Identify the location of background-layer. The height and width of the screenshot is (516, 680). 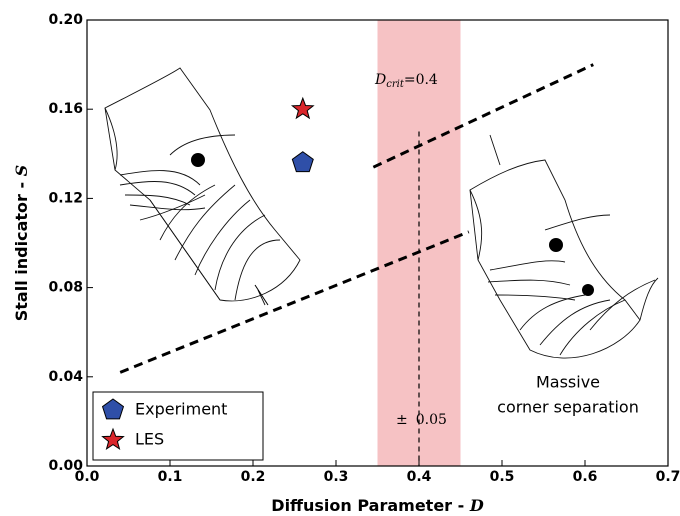
(419, 243).